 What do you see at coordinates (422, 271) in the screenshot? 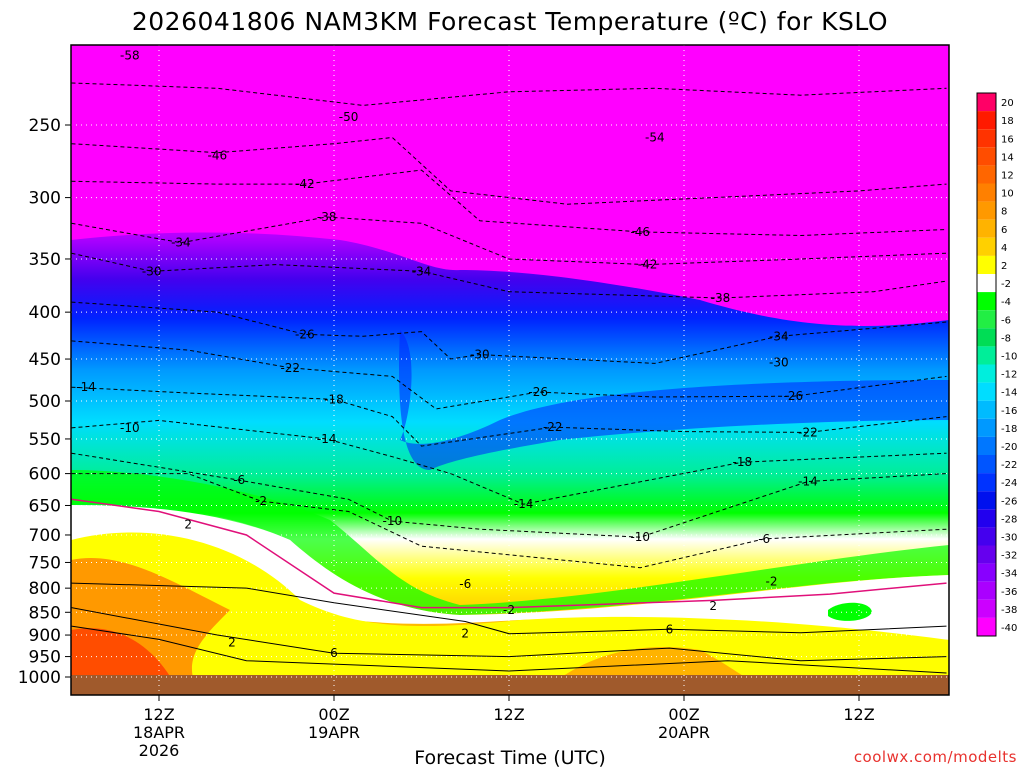
I see `contour-label: -34` at bounding box center [422, 271].